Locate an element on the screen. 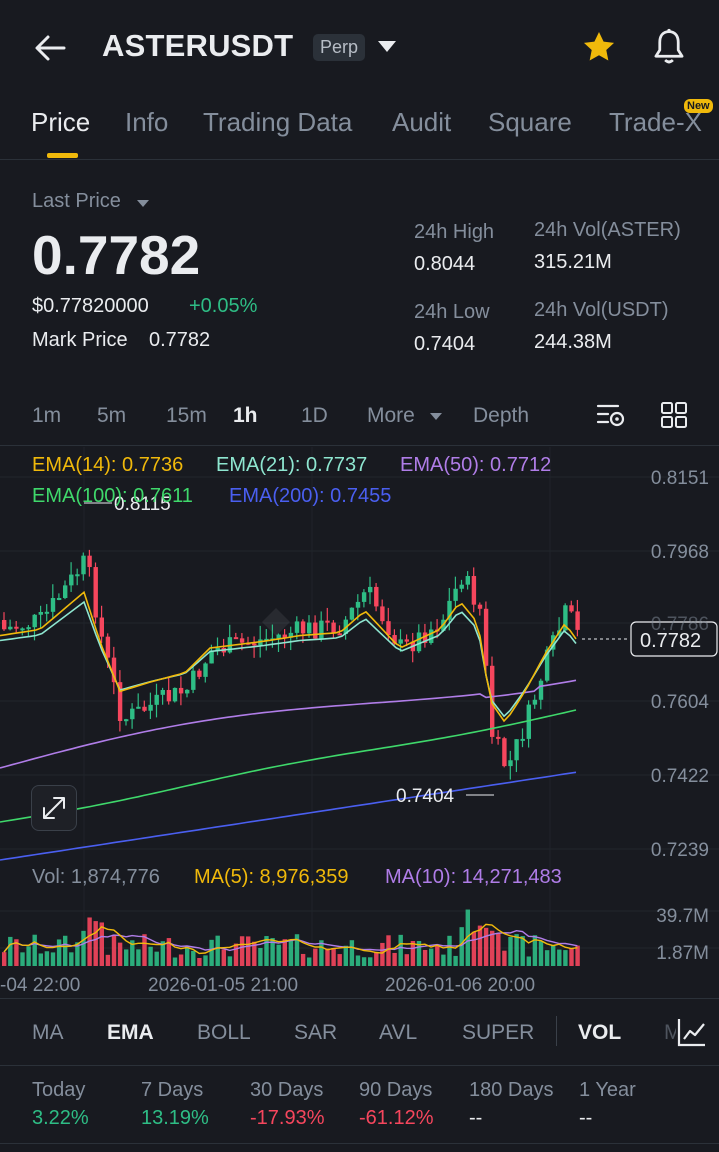  tf-1m: 1m is located at coordinates (47, 415).